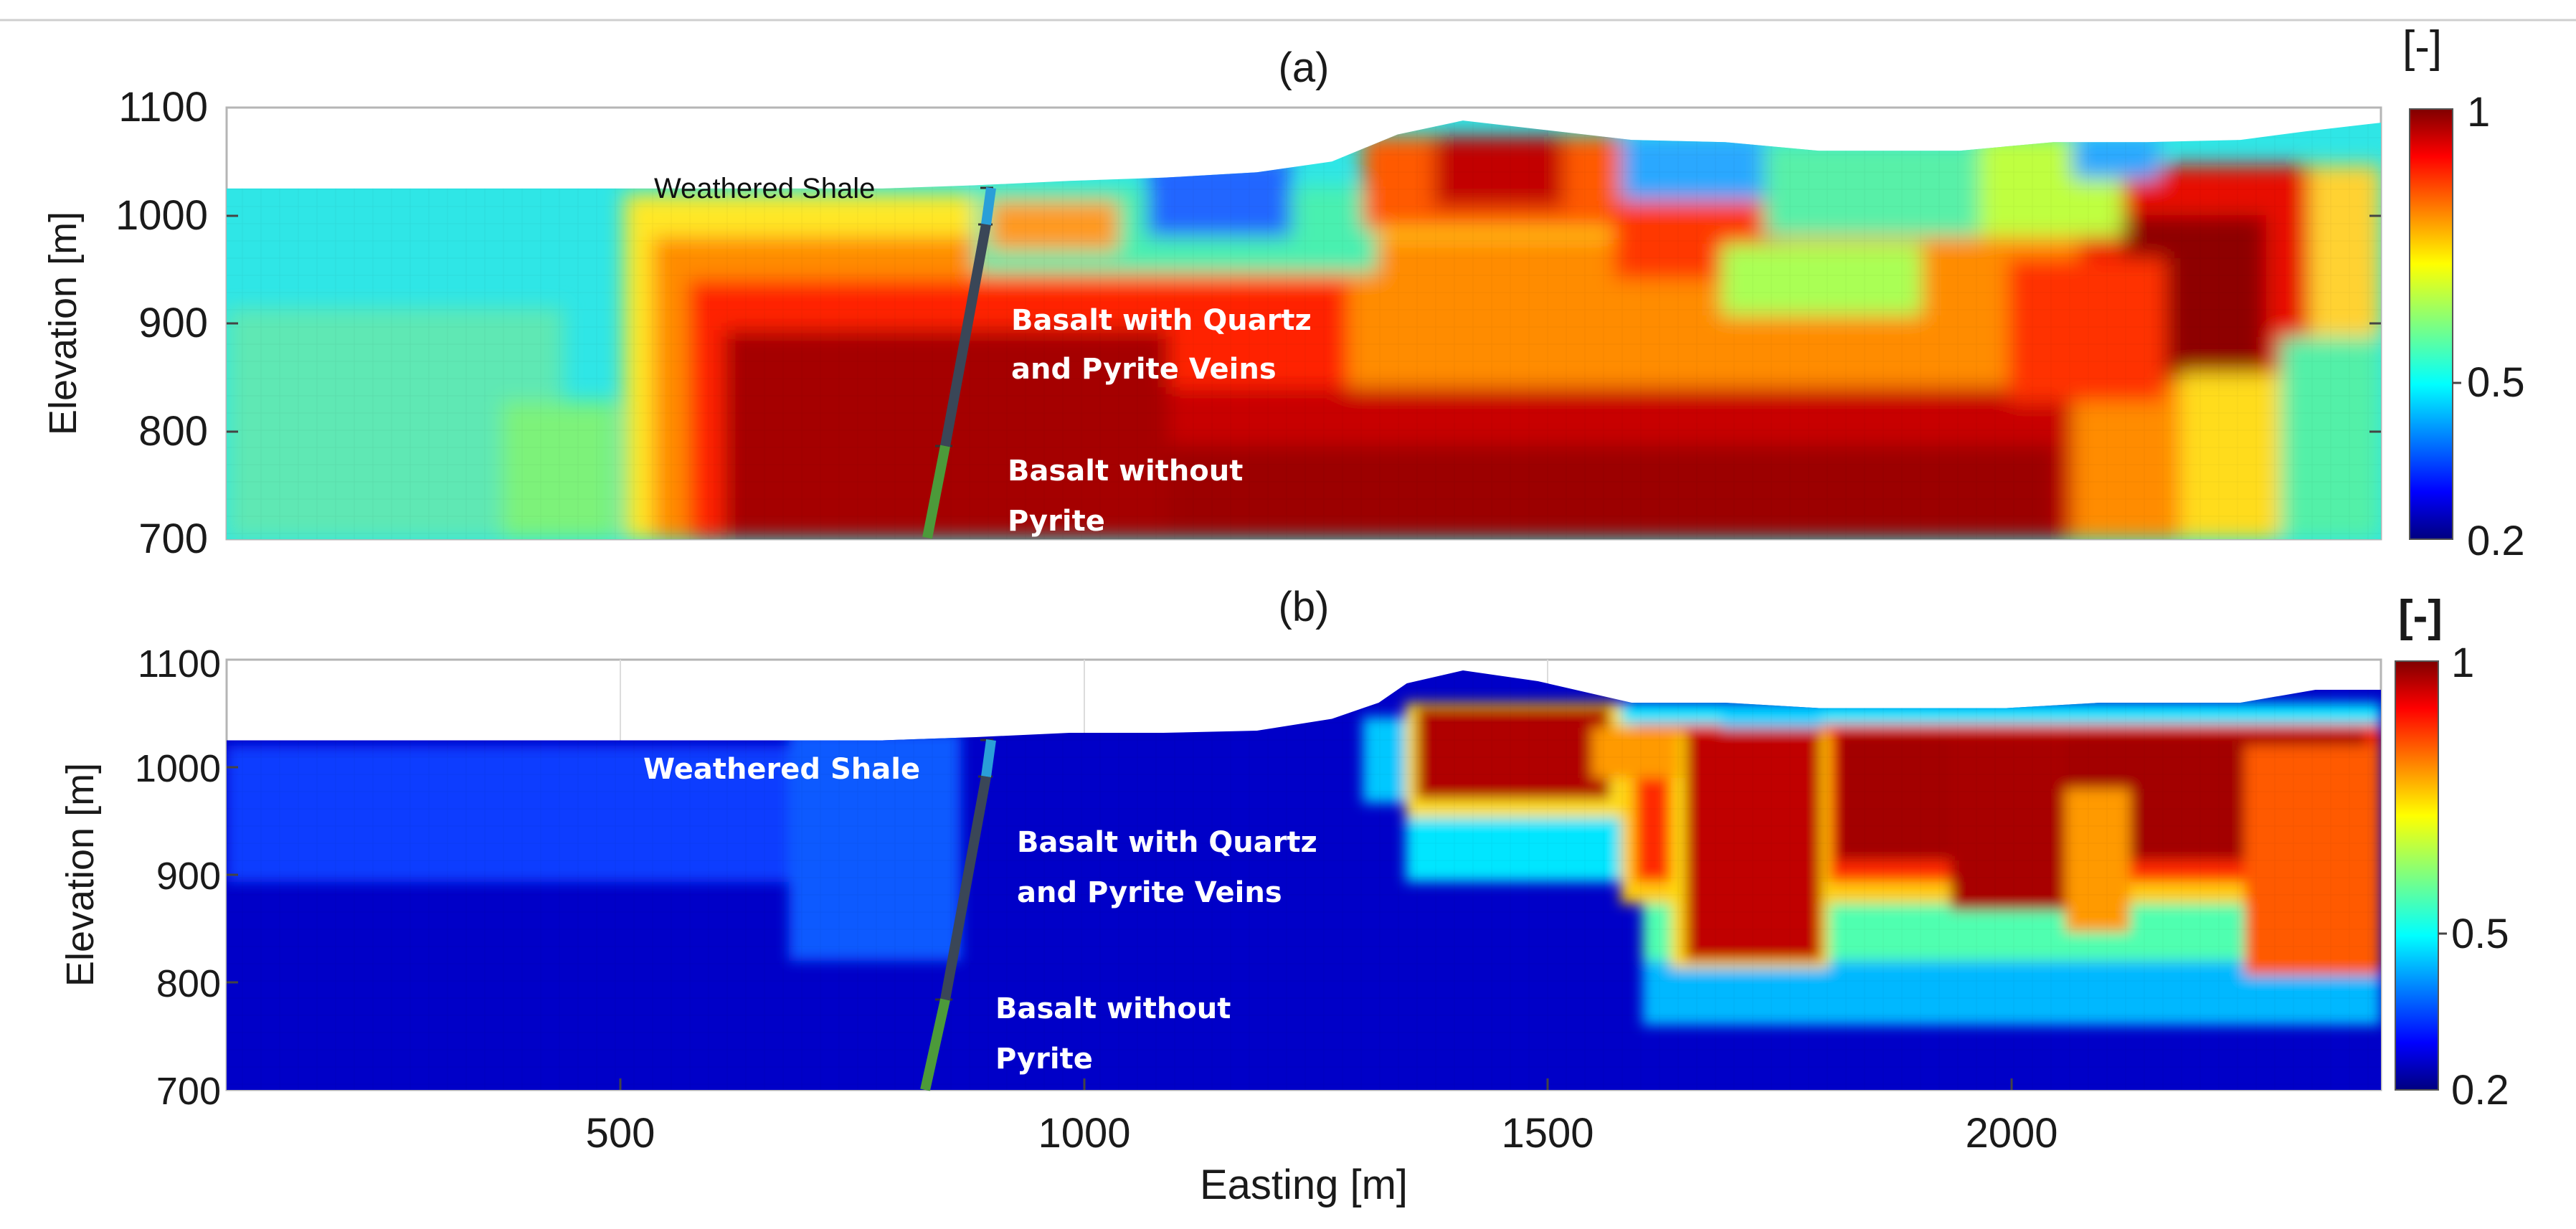 The width and height of the screenshot is (2576, 1229). I want to click on panel-b-annotation-no-pyrite-2: Pyrite, so click(1044, 1059).